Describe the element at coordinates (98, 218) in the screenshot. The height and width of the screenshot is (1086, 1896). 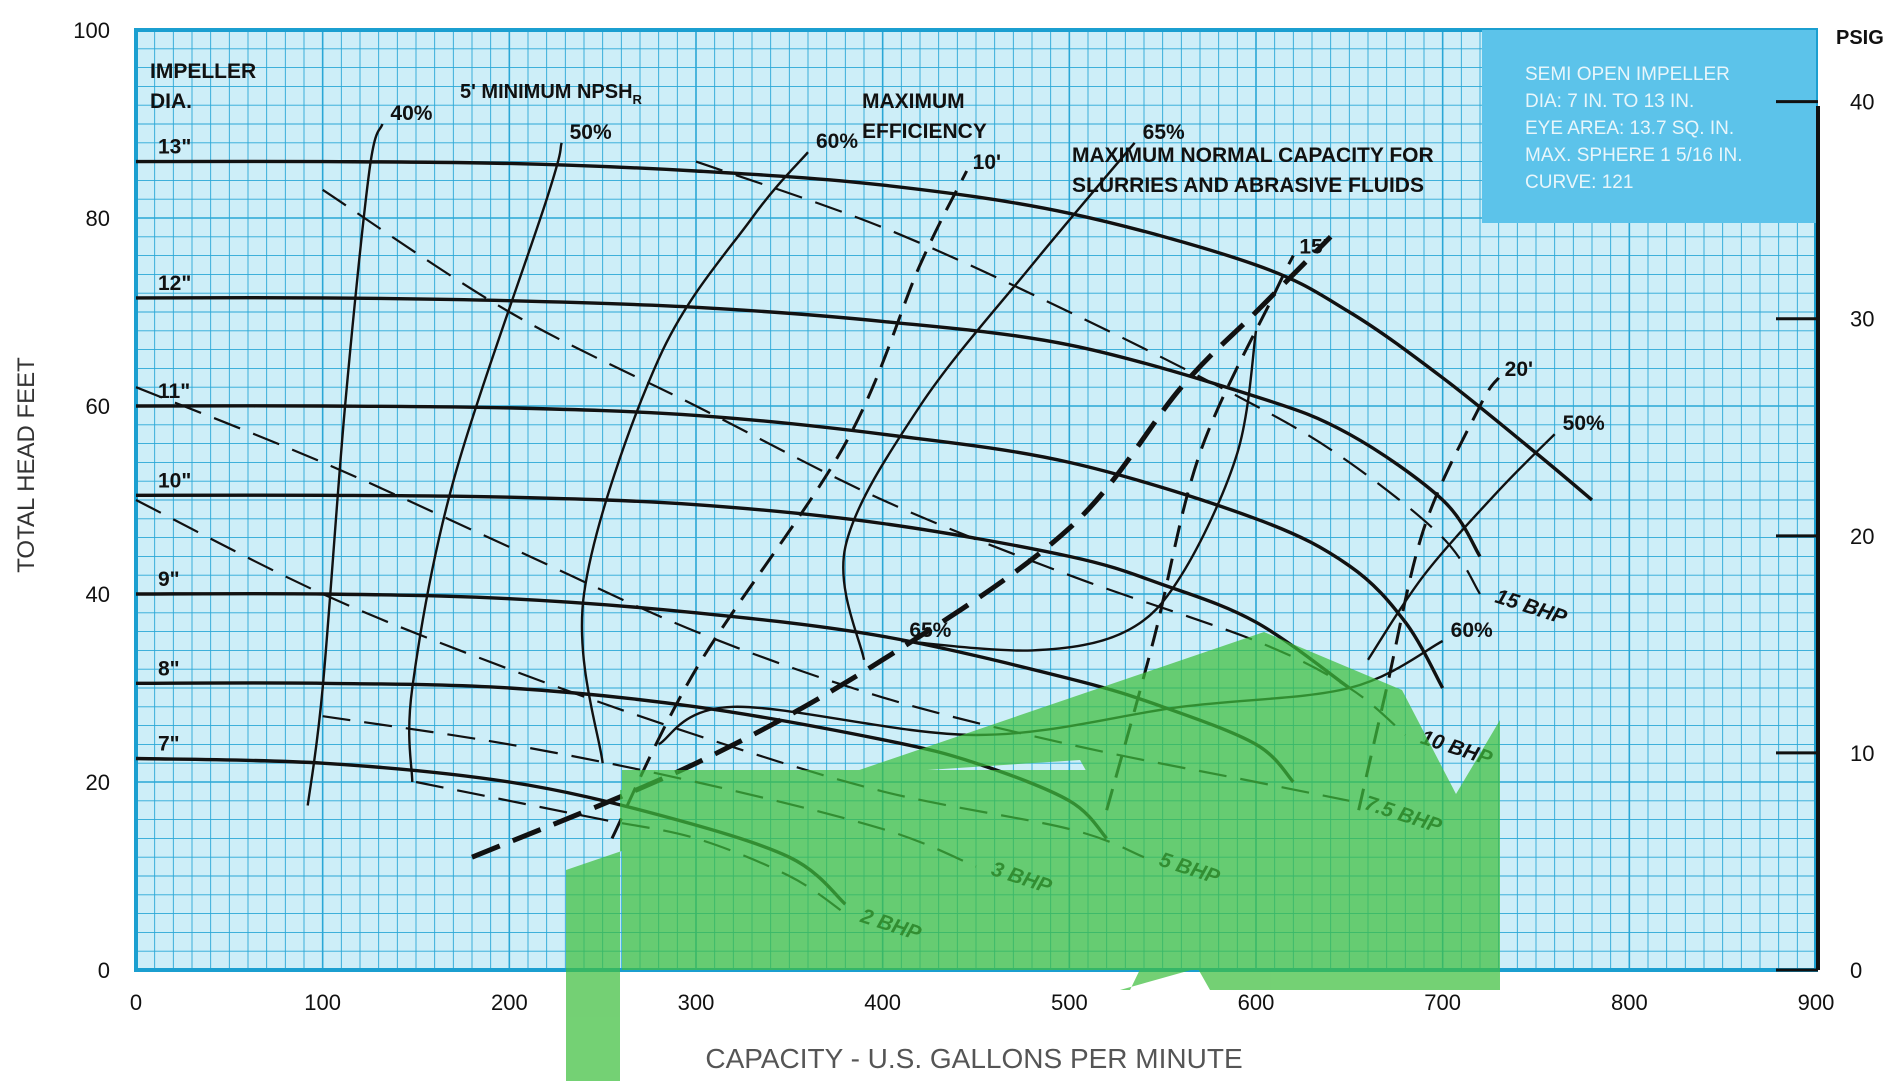
I see `y-tick-label: 80` at that location.